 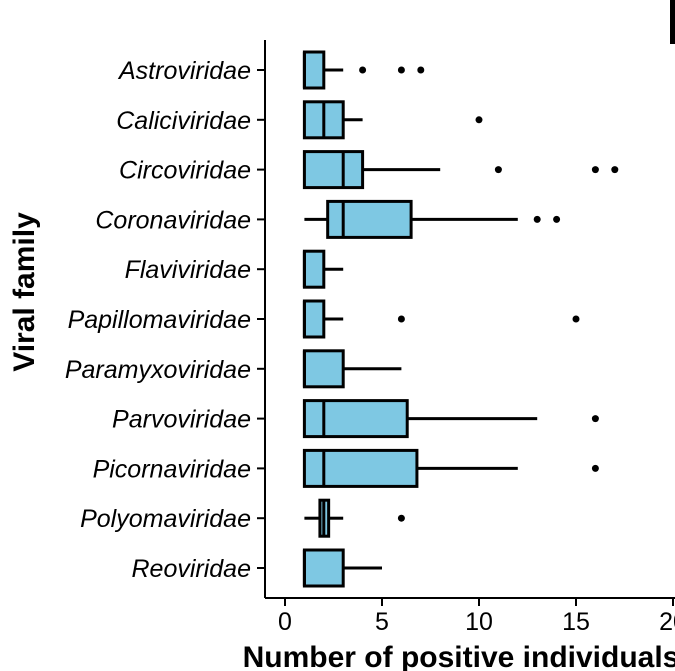 I want to click on y-tick-label: Polyomaviridae, so click(x=165, y=519).